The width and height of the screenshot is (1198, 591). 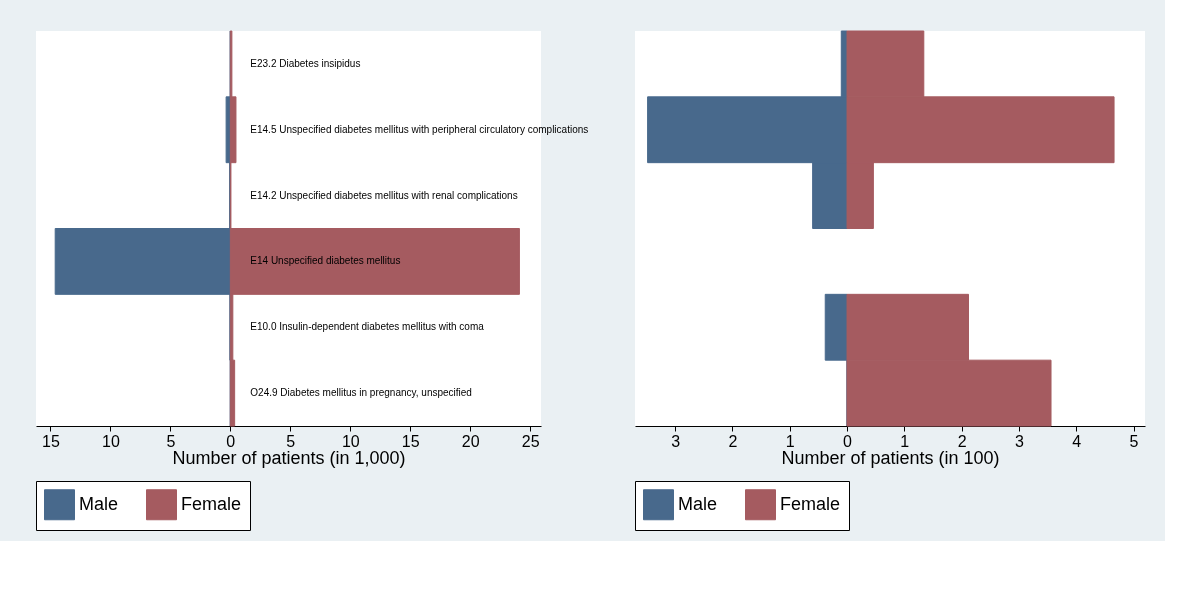 What do you see at coordinates (1077, 441) in the screenshot?
I see `x-tick-label: 4` at bounding box center [1077, 441].